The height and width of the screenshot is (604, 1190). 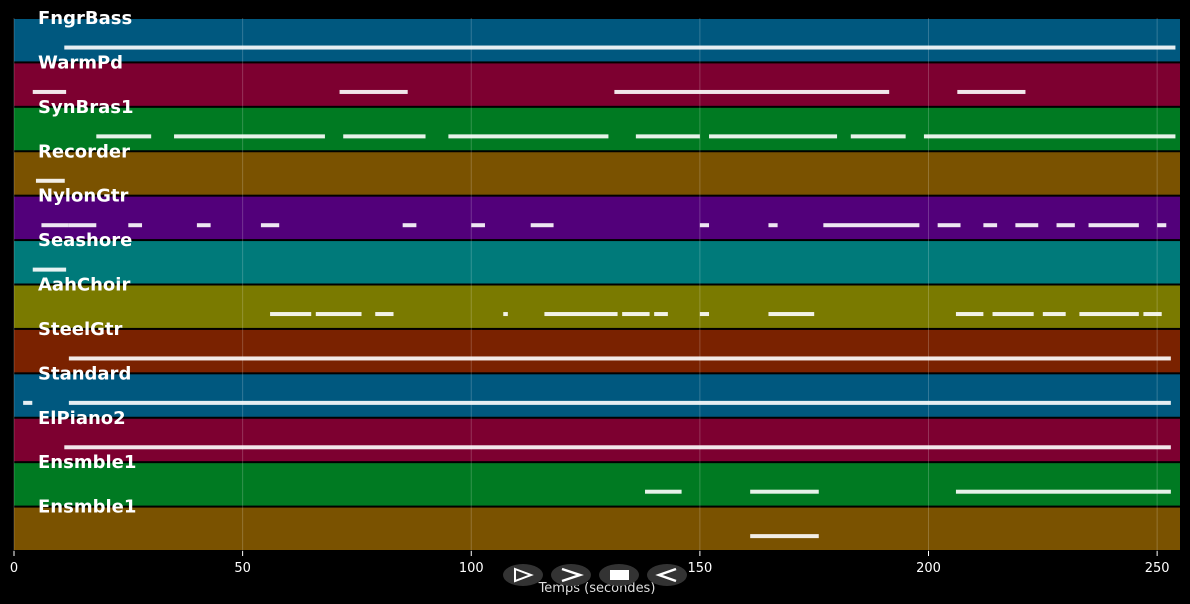 I want to click on x-tick-label: 200, so click(x=928, y=568).